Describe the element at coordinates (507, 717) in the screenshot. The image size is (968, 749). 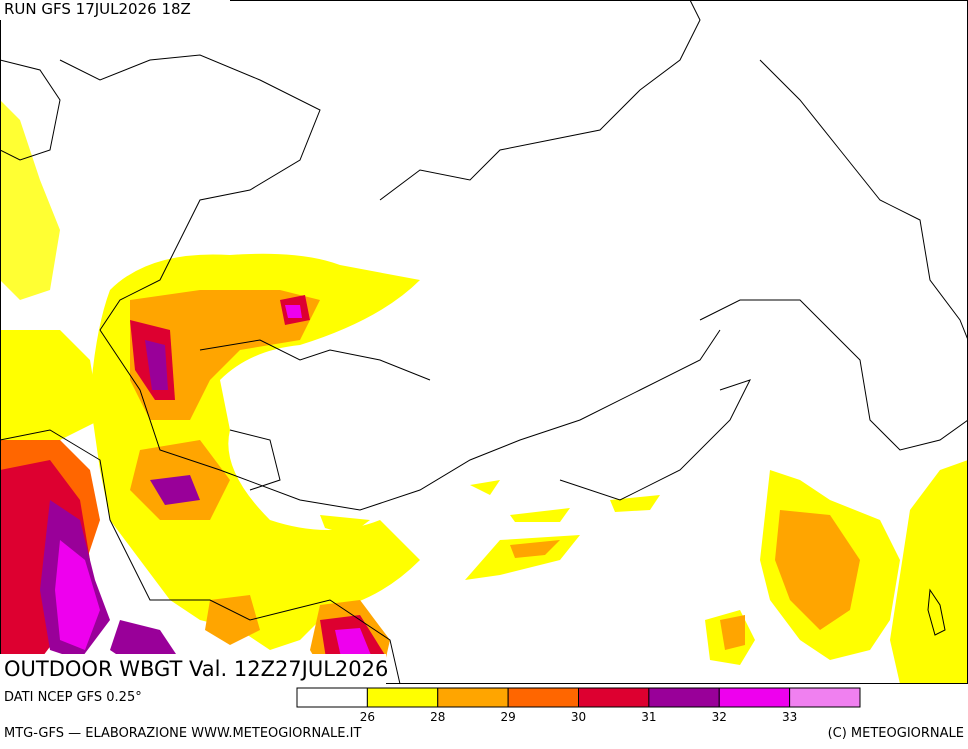
I see `legend-tick-label: 29` at that location.